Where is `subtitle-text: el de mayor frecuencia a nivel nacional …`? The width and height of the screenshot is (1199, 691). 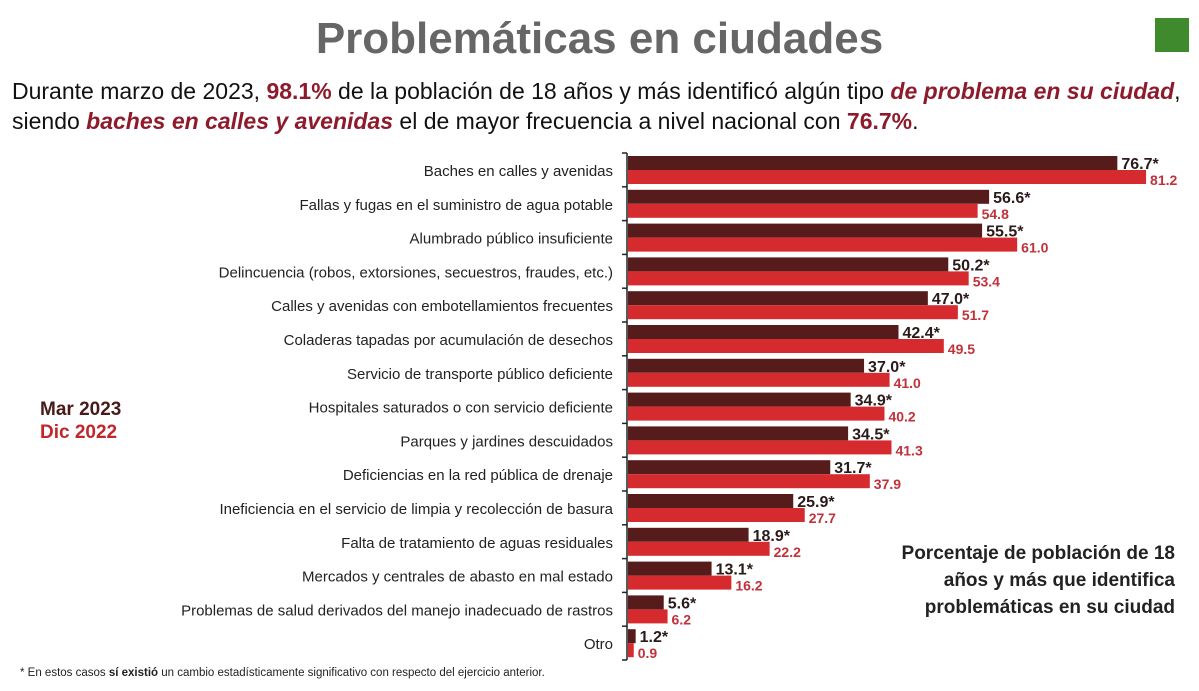
subtitle-text: el de mayor frecuencia a nivel nacional … is located at coordinates (620, 121).